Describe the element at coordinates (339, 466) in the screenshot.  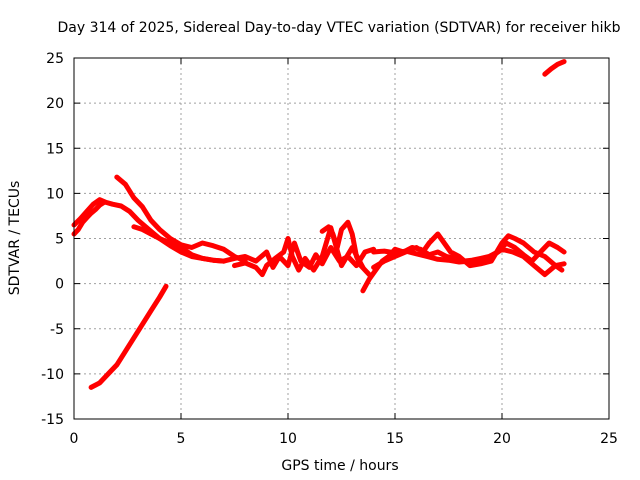
I see `x-axis-label: GPS time / hours` at that location.